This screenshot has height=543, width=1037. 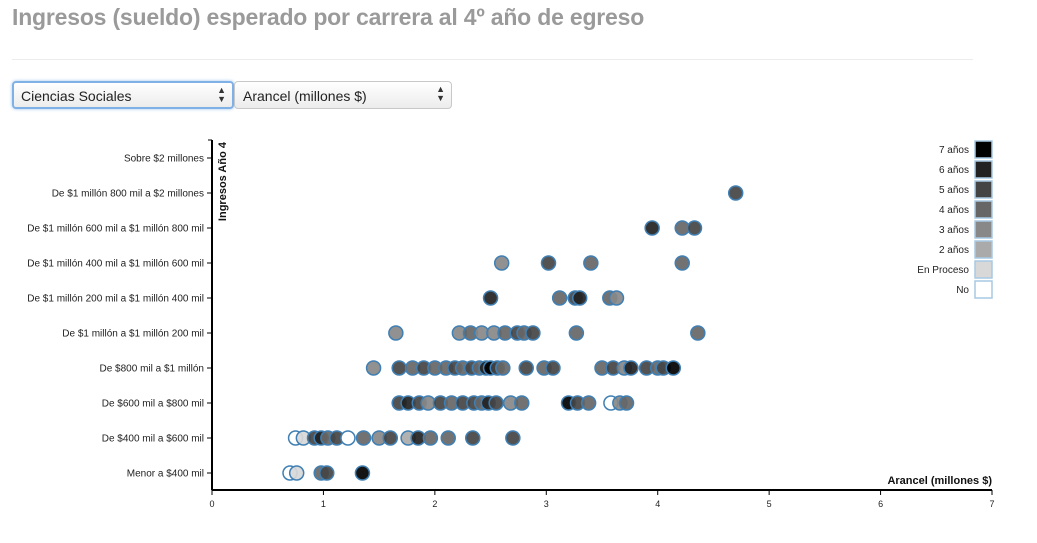 I want to click on y-tick-label: Menor a $400 mil, so click(x=165, y=474).